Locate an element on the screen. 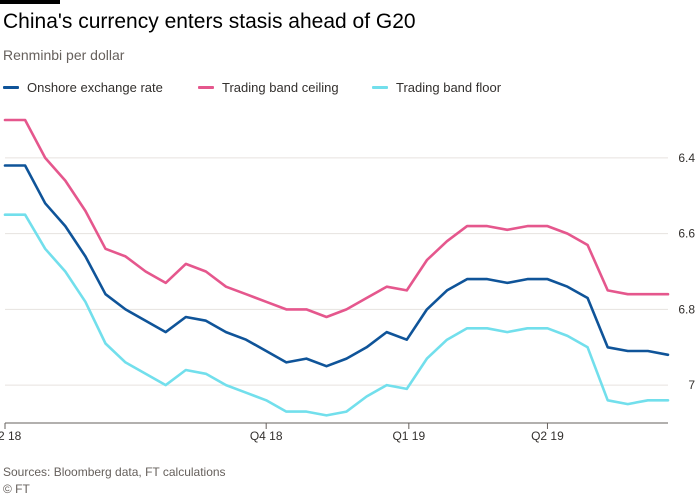 The image size is (700, 500). x-tick-label-2: Q1 19 is located at coordinates (408, 436).